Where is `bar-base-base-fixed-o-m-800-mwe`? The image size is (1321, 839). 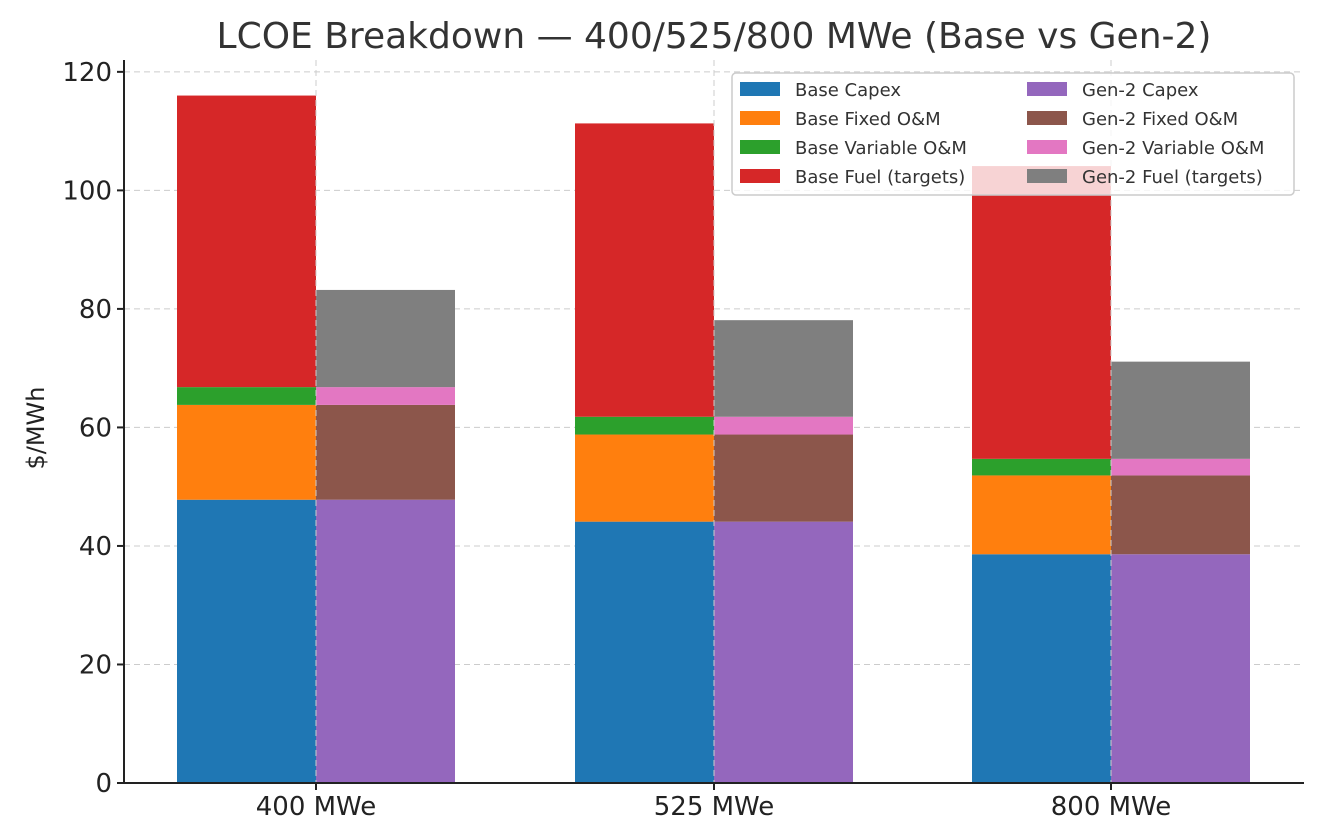
bar-base-base-fixed-o-m-800-mwe is located at coordinates (1041, 515).